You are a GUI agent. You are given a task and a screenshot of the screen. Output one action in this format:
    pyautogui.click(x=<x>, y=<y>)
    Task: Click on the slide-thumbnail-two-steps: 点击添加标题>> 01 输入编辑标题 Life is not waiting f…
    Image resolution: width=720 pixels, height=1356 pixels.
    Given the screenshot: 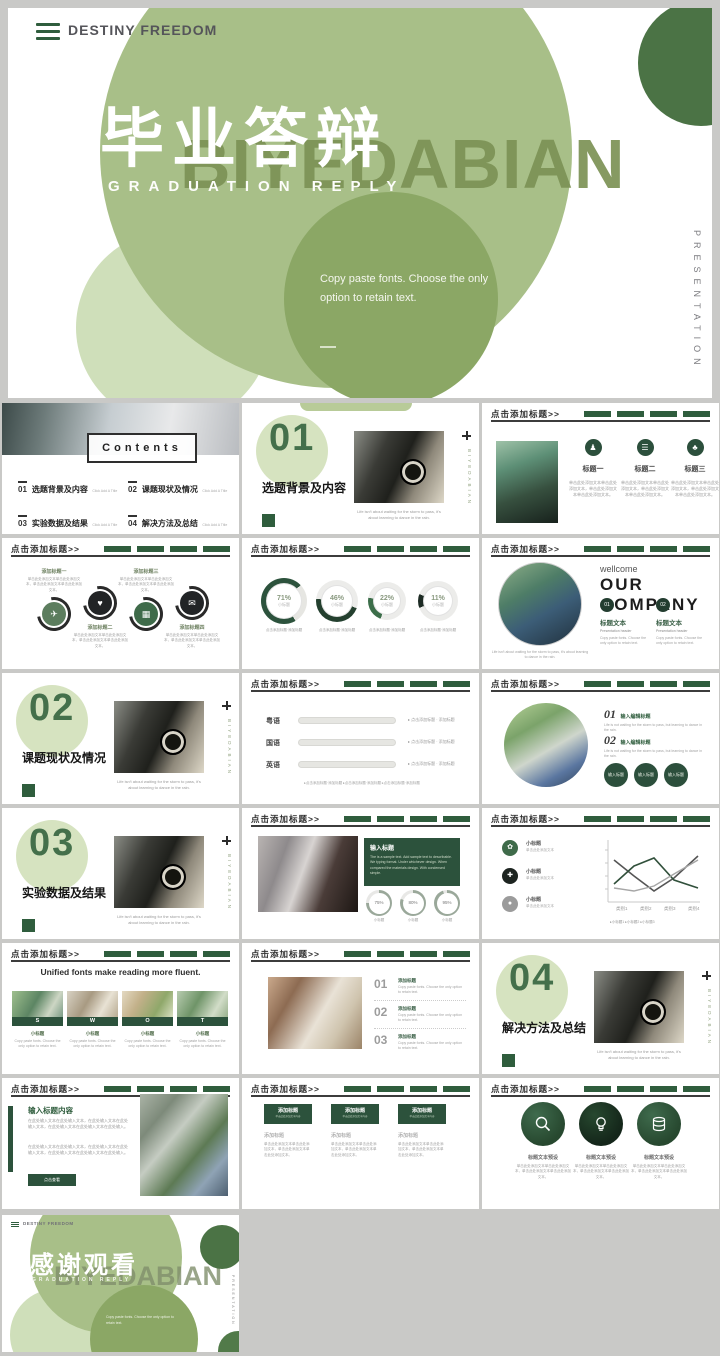 What is the action you would take?
    pyautogui.click(x=600, y=738)
    